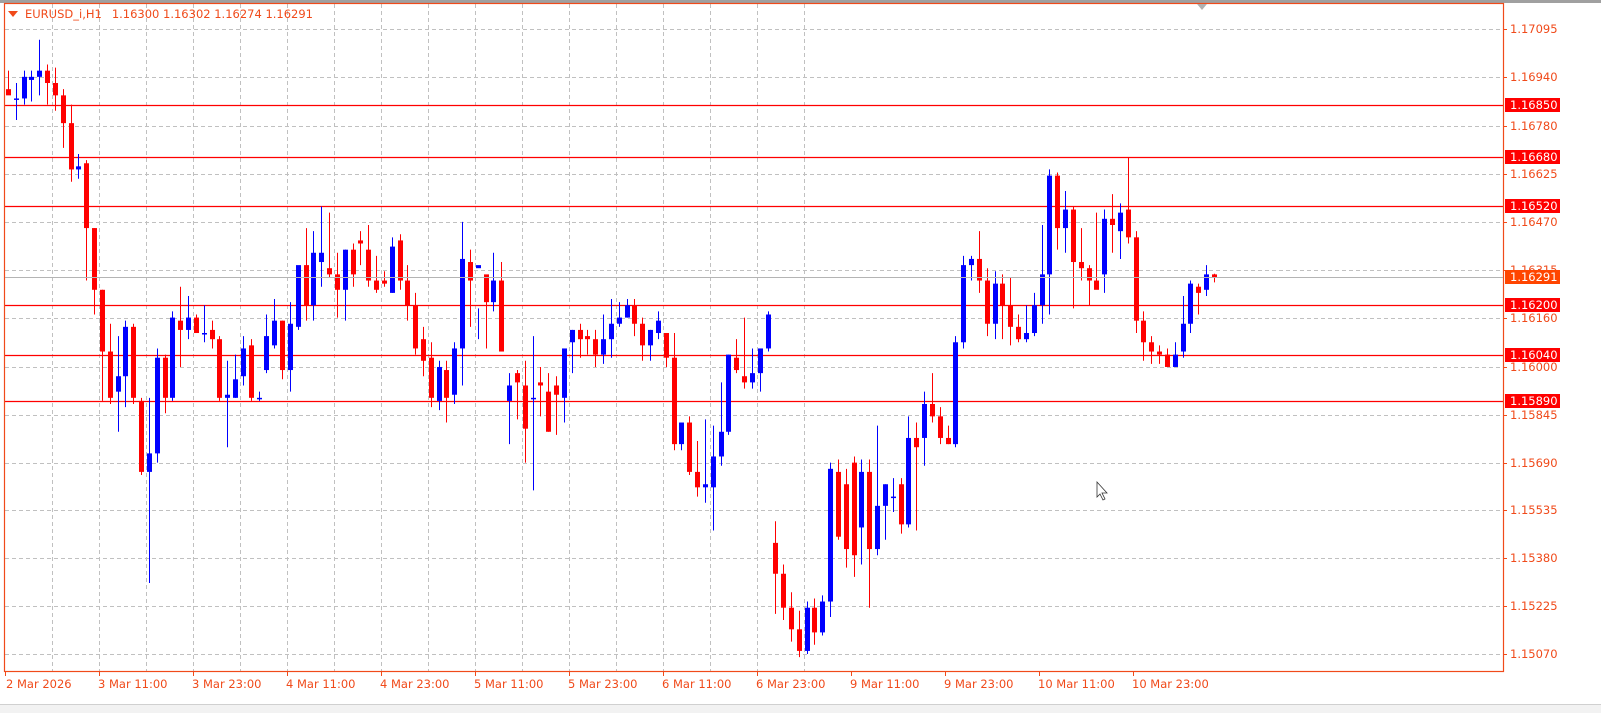 This screenshot has height=713, width=1601. Describe the element at coordinates (508, 684) in the screenshot. I see `time-tick-label: 5 Mar 11:00` at that location.